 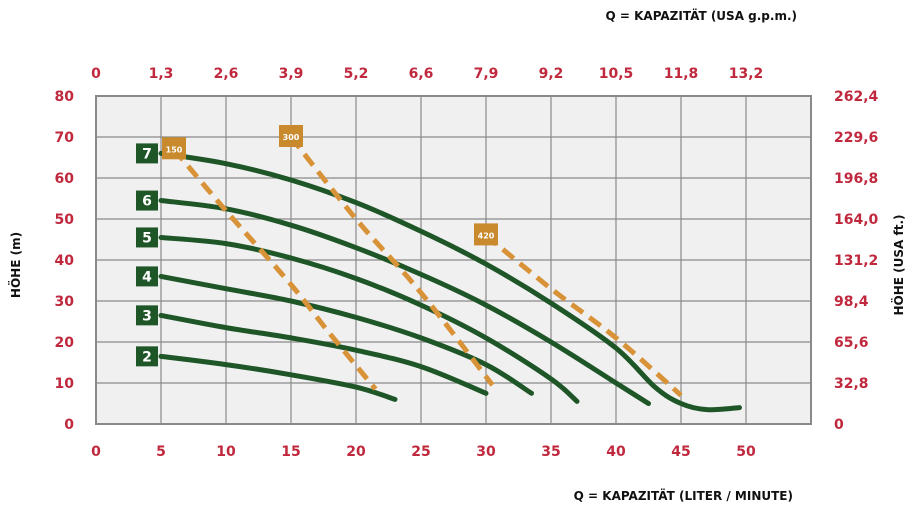 I want to click on x-tick-label-top: 3,9, so click(x=291, y=74).